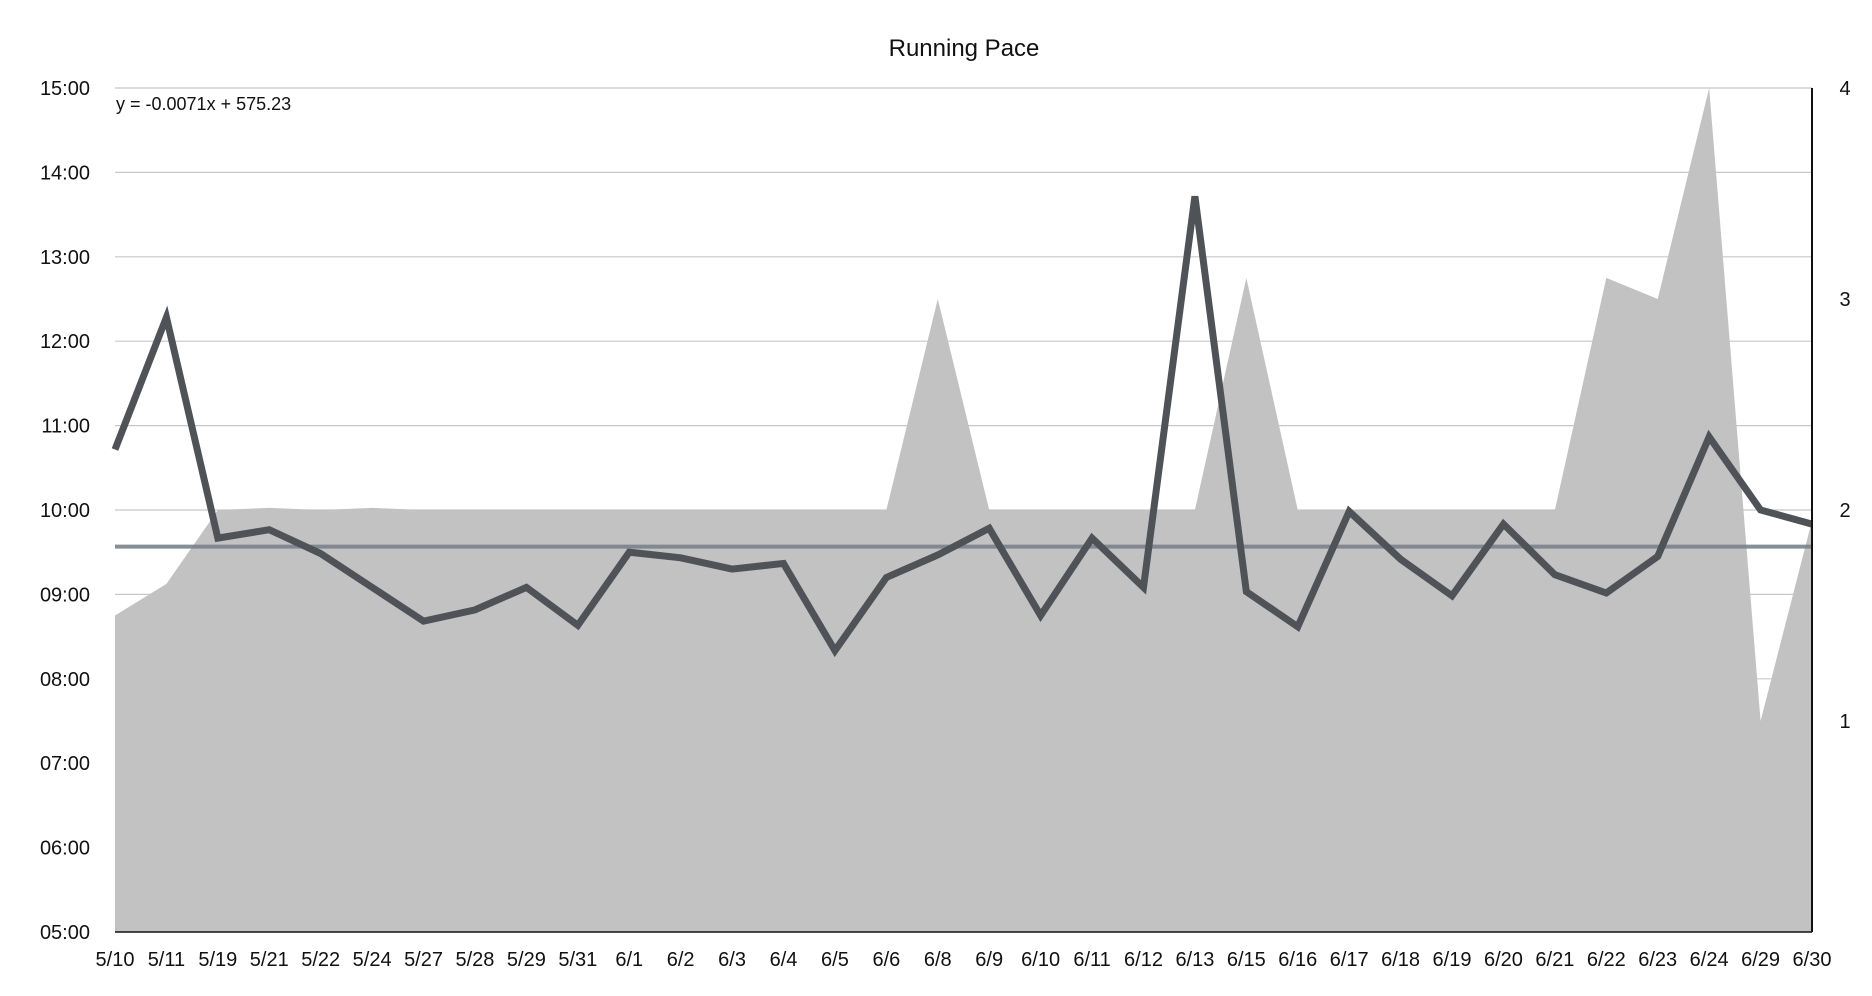 The height and width of the screenshot is (996, 1872). What do you see at coordinates (269, 960) in the screenshot?
I see `x-axis-tick-label: 5/21` at bounding box center [269, 960].